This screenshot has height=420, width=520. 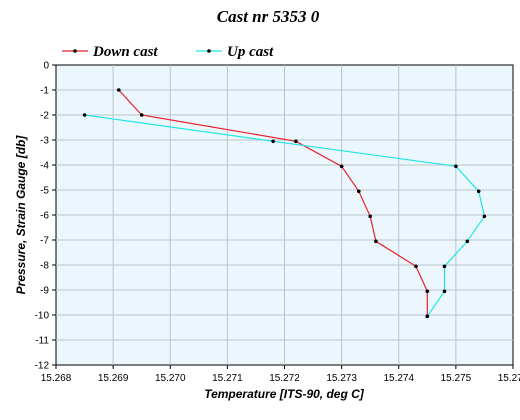 What do you see at coordinates (284, 394) in the screenshot?
I see `x-axis-label: Temperature [ITS-90, deg C]` at bounding box center [284, 394].